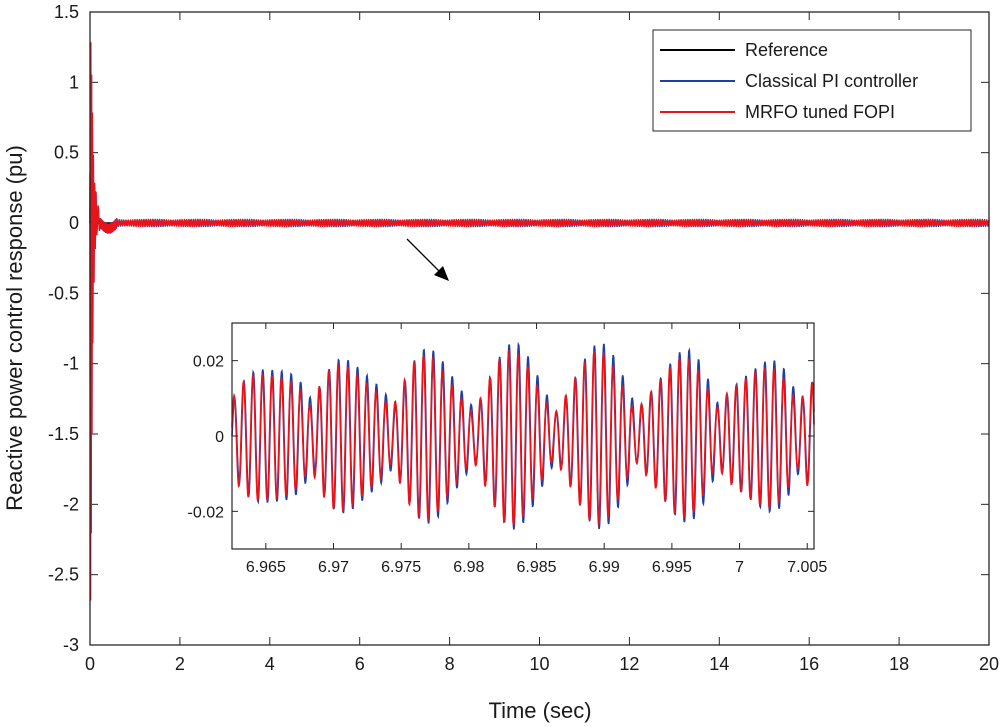 The image size is (1005, 727). Describe the element at coordinates (63, 575) in the screenshot. I see `y-tick-label: -2.5` at that location.